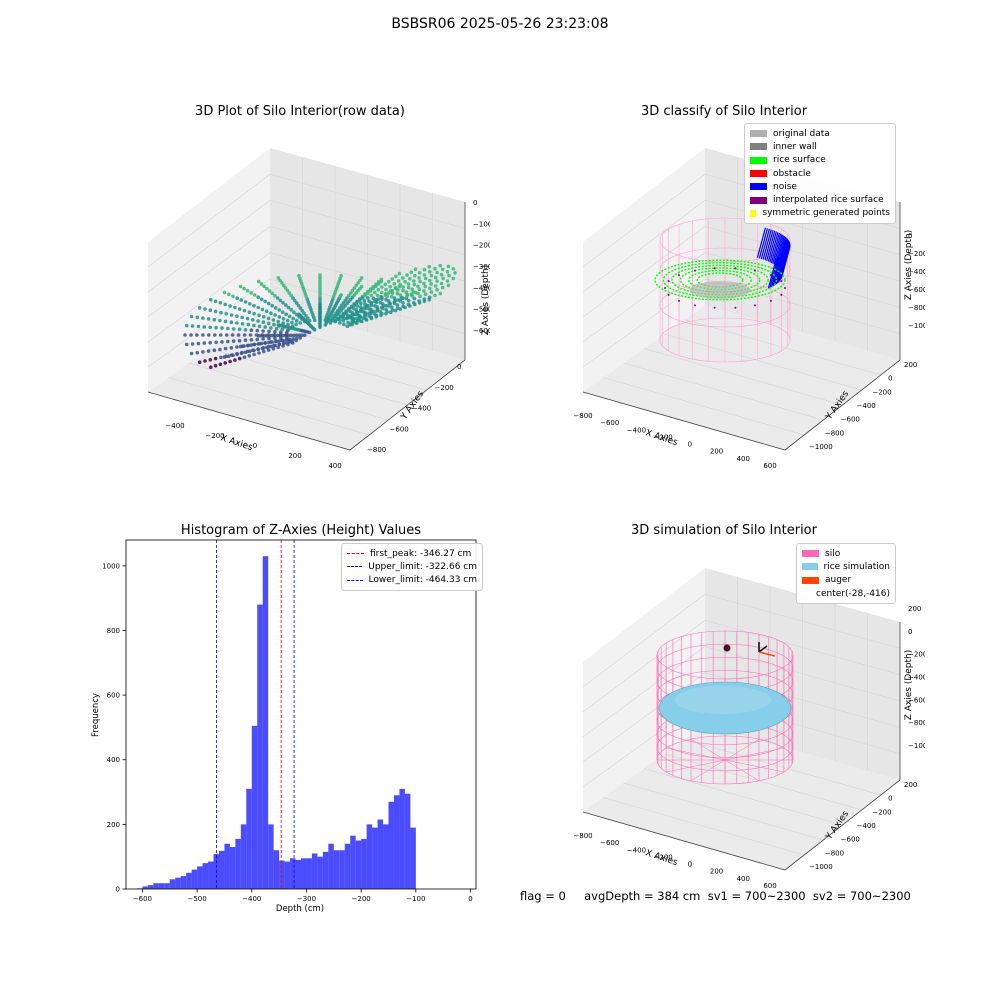 The width and height of the screenshot is (1000, 1000). What do you see at coordinates (910, 365) in the screenshot?
I see `tick-label: 200` at bounding box center [910, 365].